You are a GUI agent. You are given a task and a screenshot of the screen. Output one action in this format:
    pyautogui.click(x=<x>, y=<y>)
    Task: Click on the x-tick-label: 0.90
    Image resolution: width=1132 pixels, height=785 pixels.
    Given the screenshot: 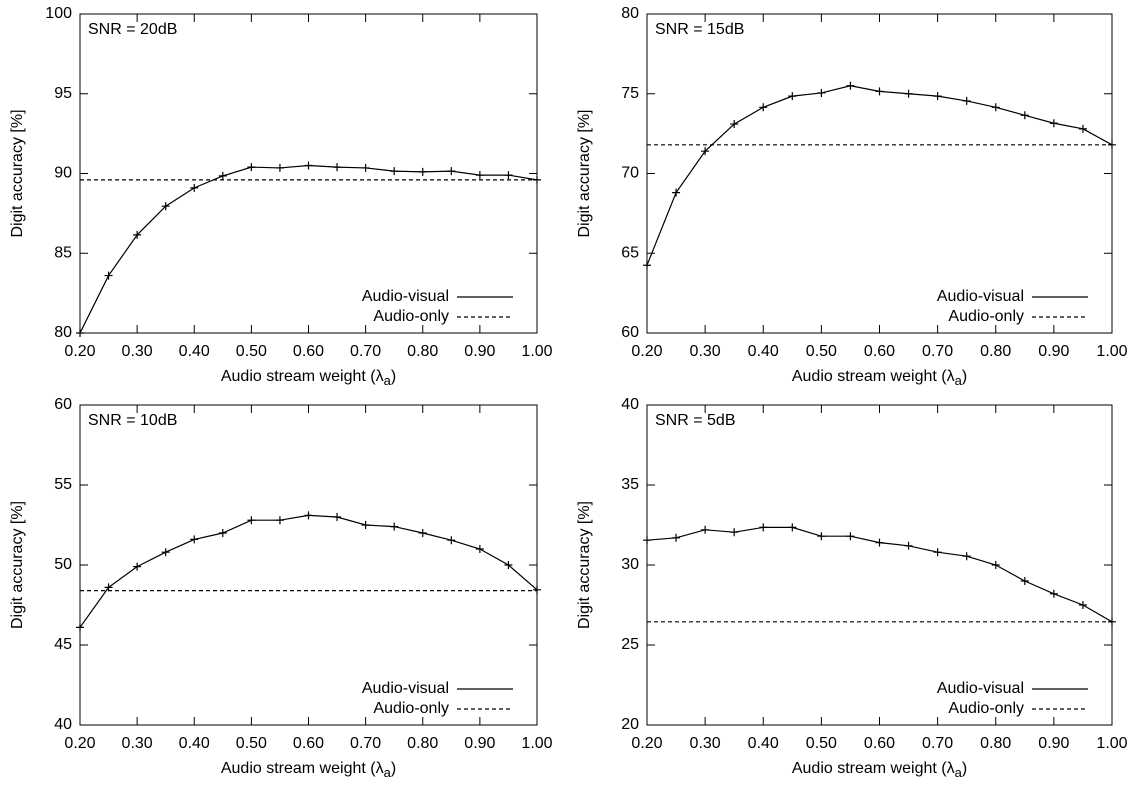 What is the action you would take?
    pyautogui.click(x=1053, y=351)
    